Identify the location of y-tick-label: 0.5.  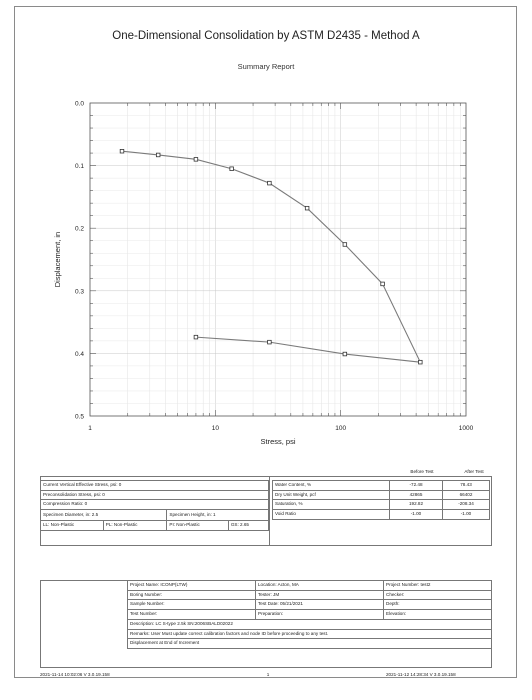
(79, 417).